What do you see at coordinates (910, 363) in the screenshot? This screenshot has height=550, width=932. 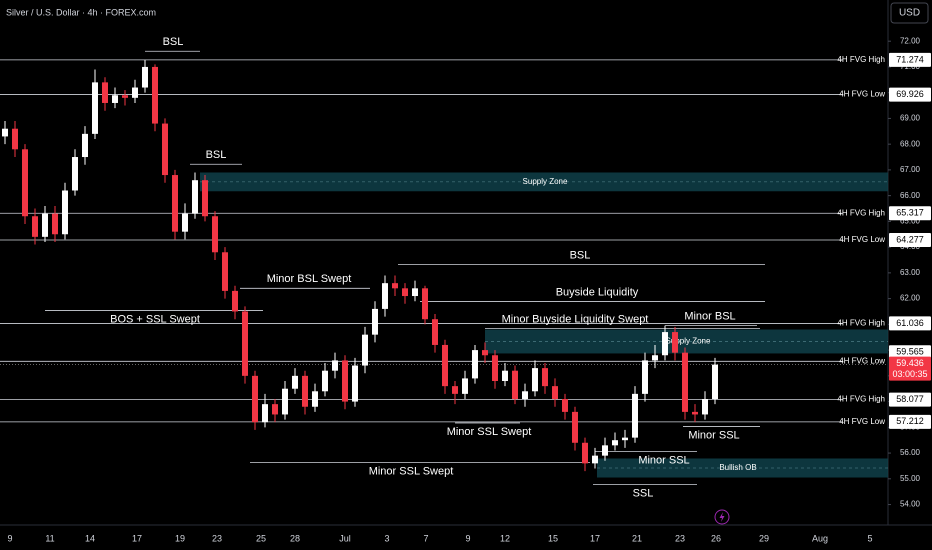 I see `last-price: 59.436` at bounding box center [910, 363].